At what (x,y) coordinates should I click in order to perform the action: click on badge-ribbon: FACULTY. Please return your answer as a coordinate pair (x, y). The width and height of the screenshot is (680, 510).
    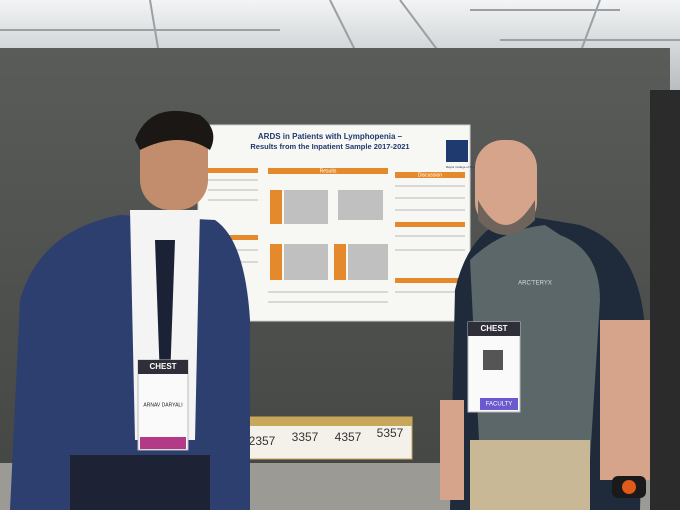
    Looking at the image, I should click on (499, 405).